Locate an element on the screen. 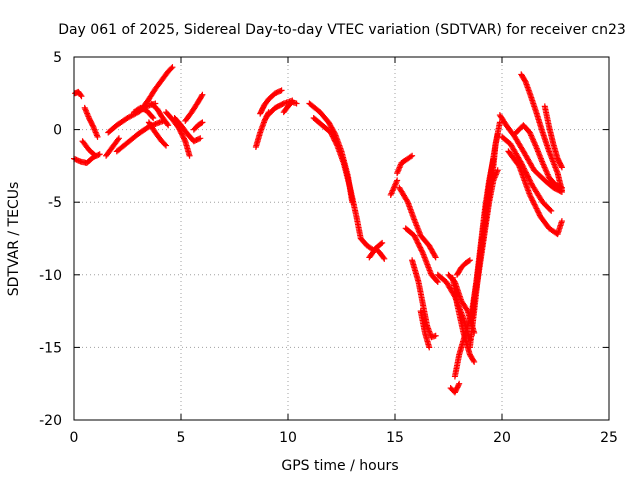 The height and width of the screenshot is (480, 640). x-tick-label: 15 is located at coordinates (395, 438).